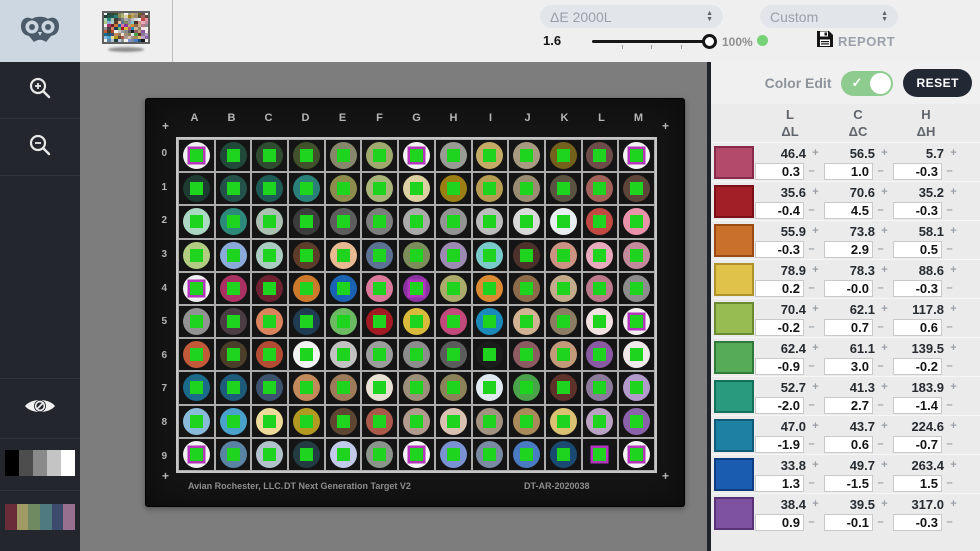  Describe the element at coordinates (848, 210) in the screenshot. I see `delta-dc-input: 4.5` at that location.